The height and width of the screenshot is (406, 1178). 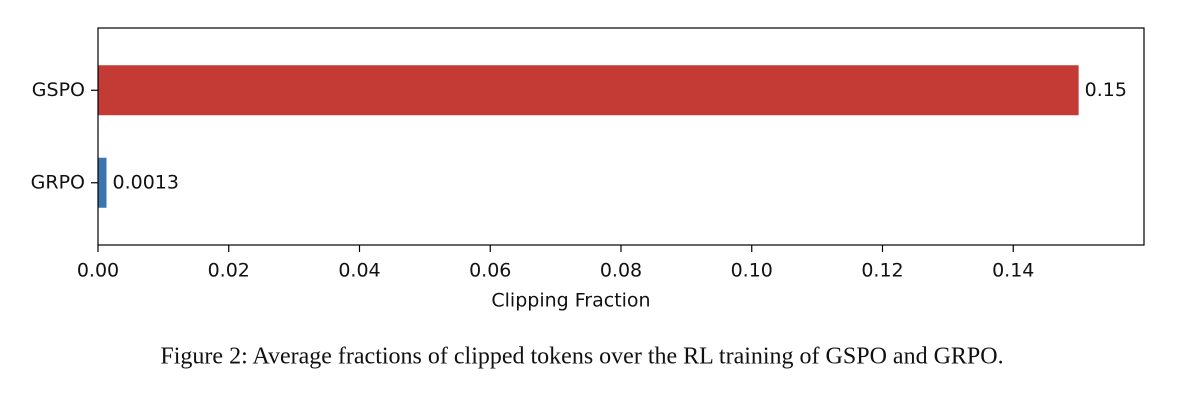 What do you see at coordinates (58, 182) in the screenshot?
I see `y-tick-label: GRPO` at bounding box center [58, 182].